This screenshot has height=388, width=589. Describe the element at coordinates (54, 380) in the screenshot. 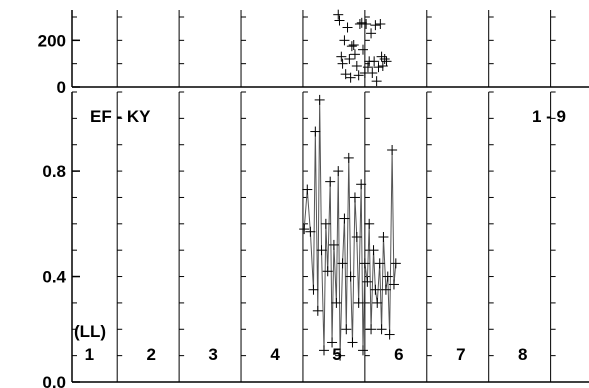

I see `y-tick-label: 0.0` at that location.